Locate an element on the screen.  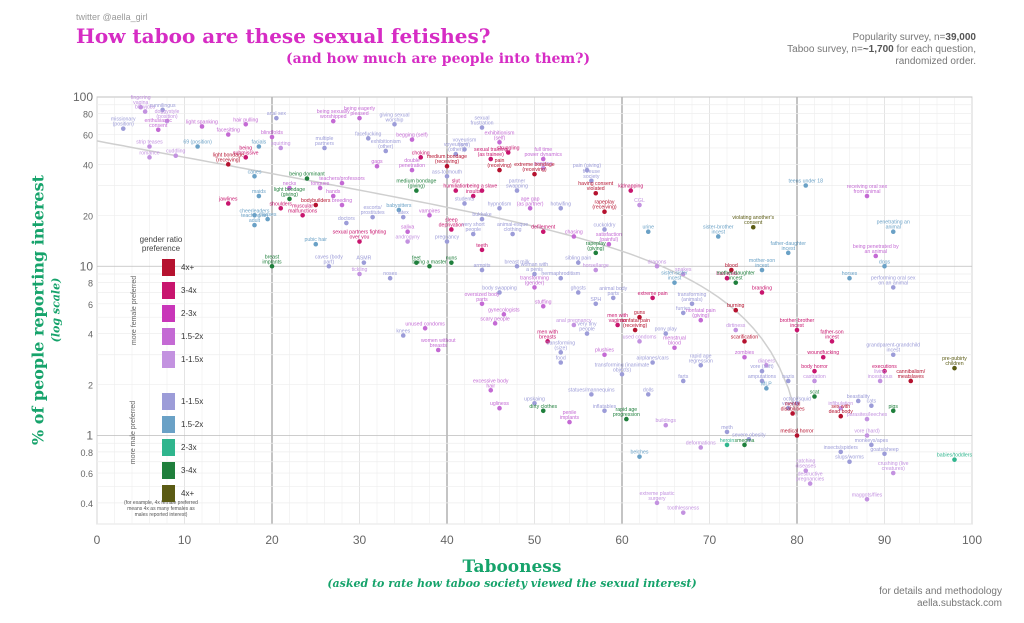
data-label: bodybuilders is located at coordinates (316, 201).